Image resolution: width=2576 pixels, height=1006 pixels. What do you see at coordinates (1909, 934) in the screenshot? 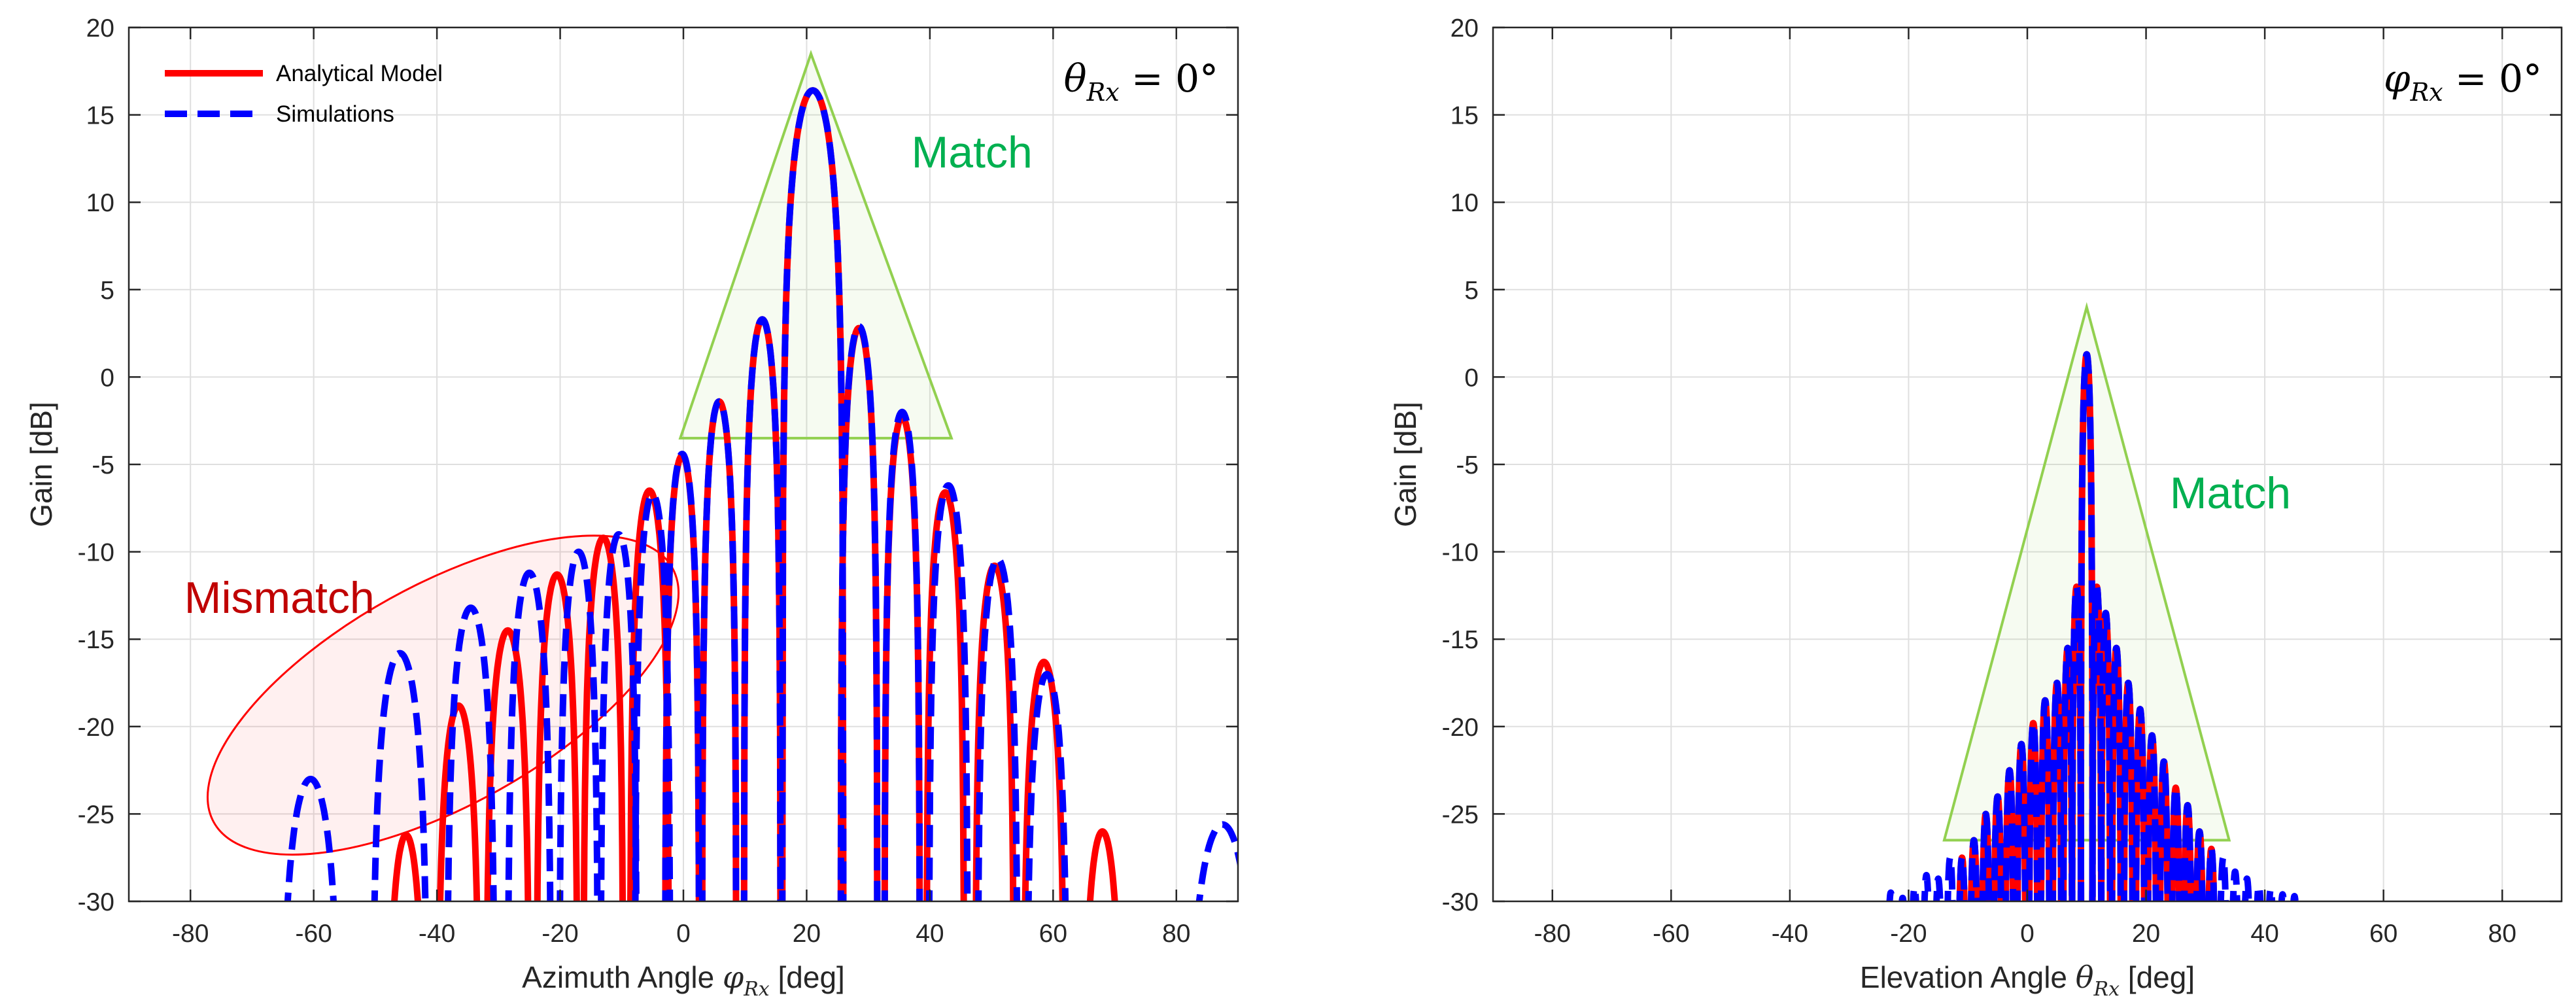
I see `x-tick-label: -20` at bounding box center [1909, 934].